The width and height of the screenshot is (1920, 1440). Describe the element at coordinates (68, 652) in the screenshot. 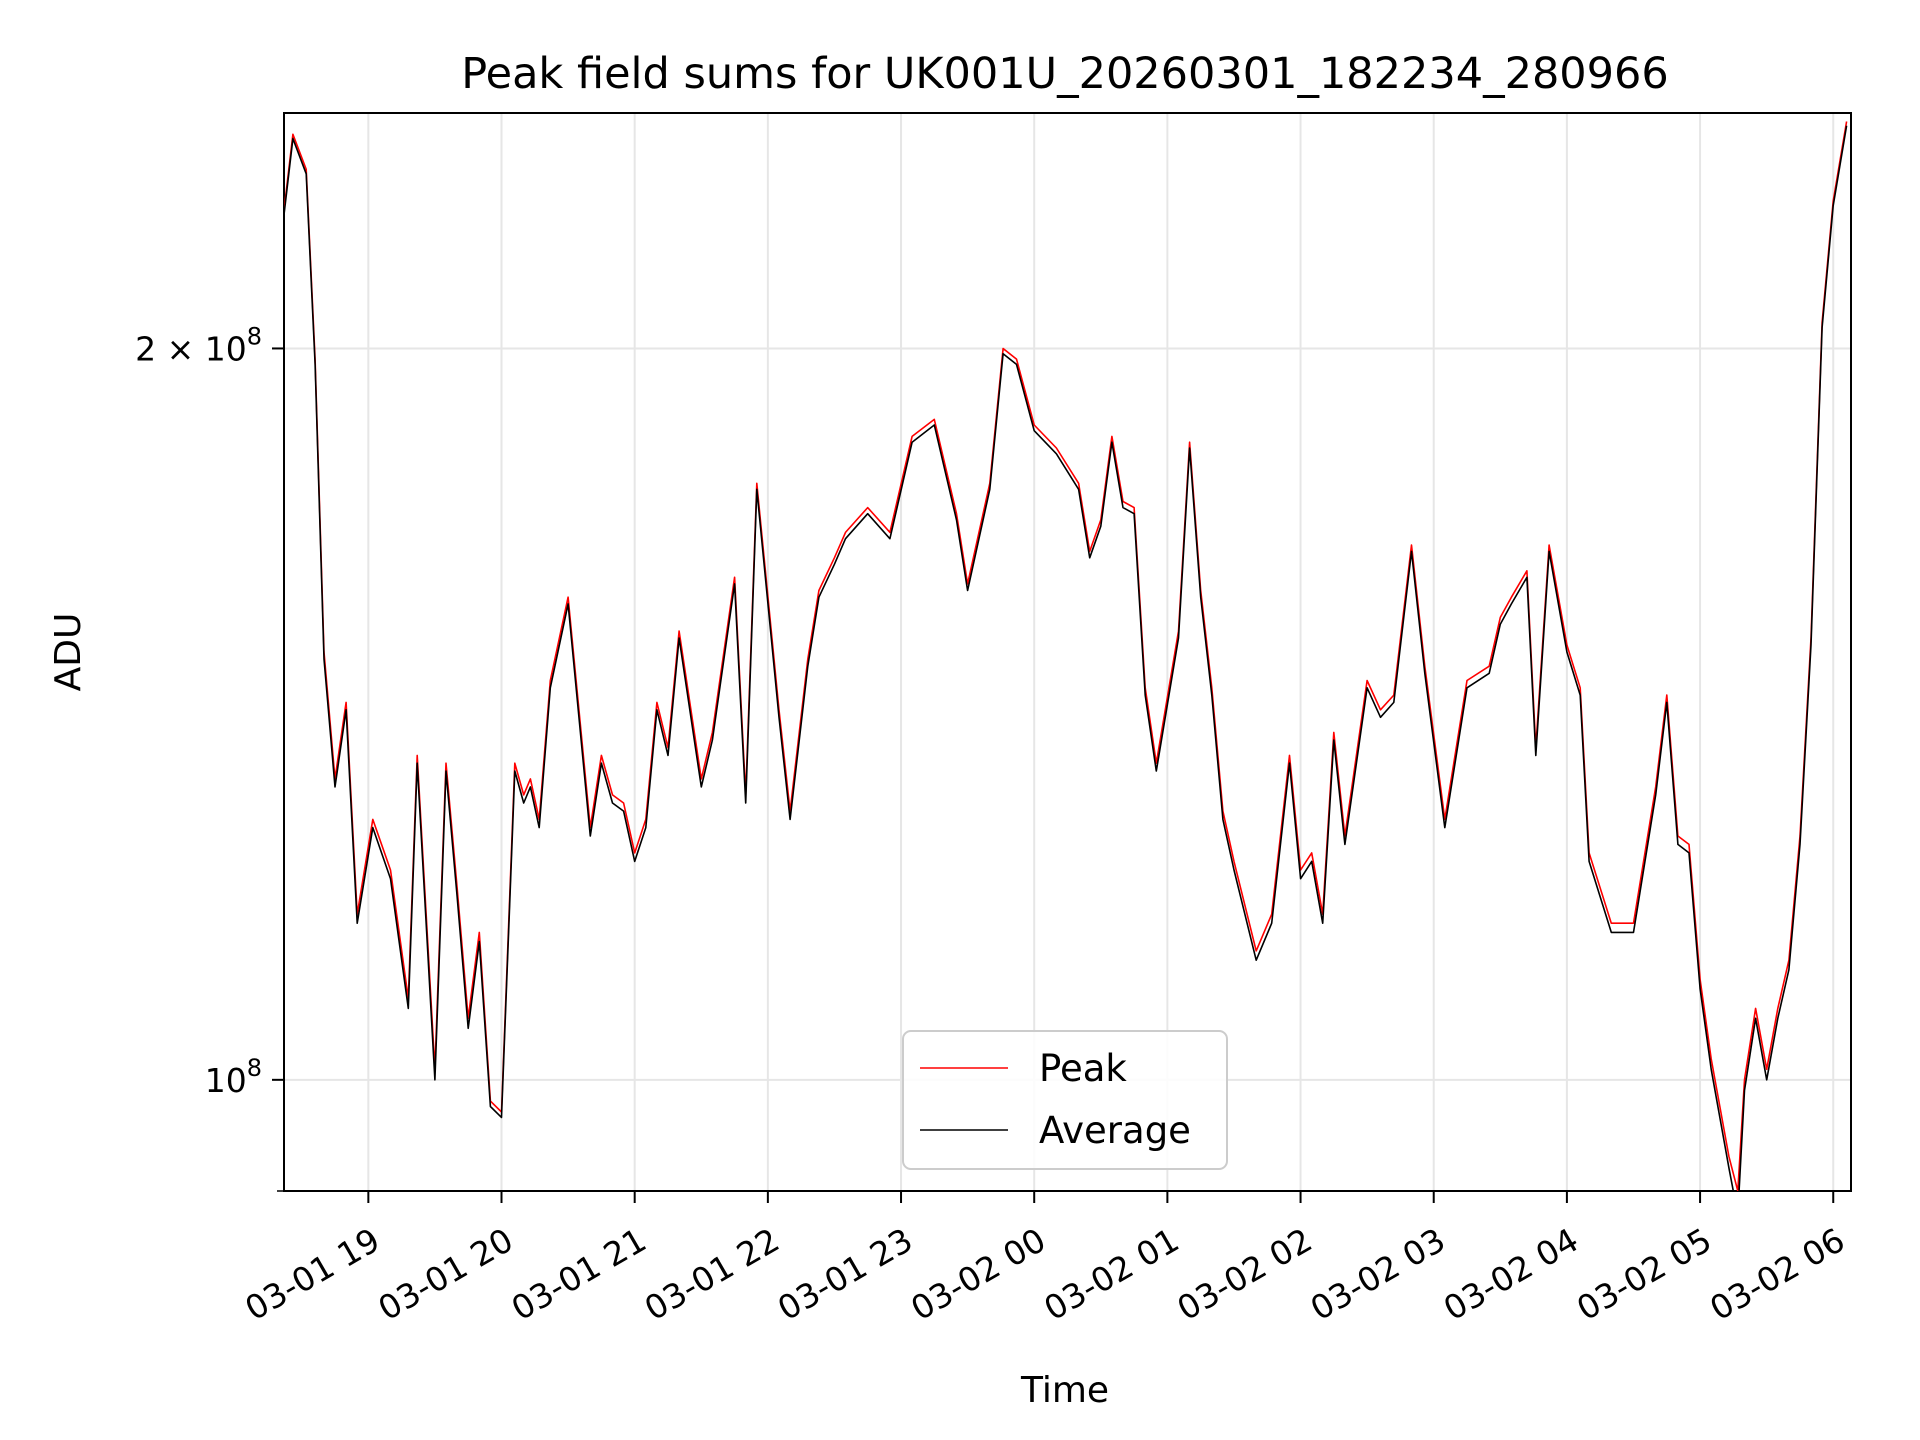

I see `y-axis-label: ADU` at that location.